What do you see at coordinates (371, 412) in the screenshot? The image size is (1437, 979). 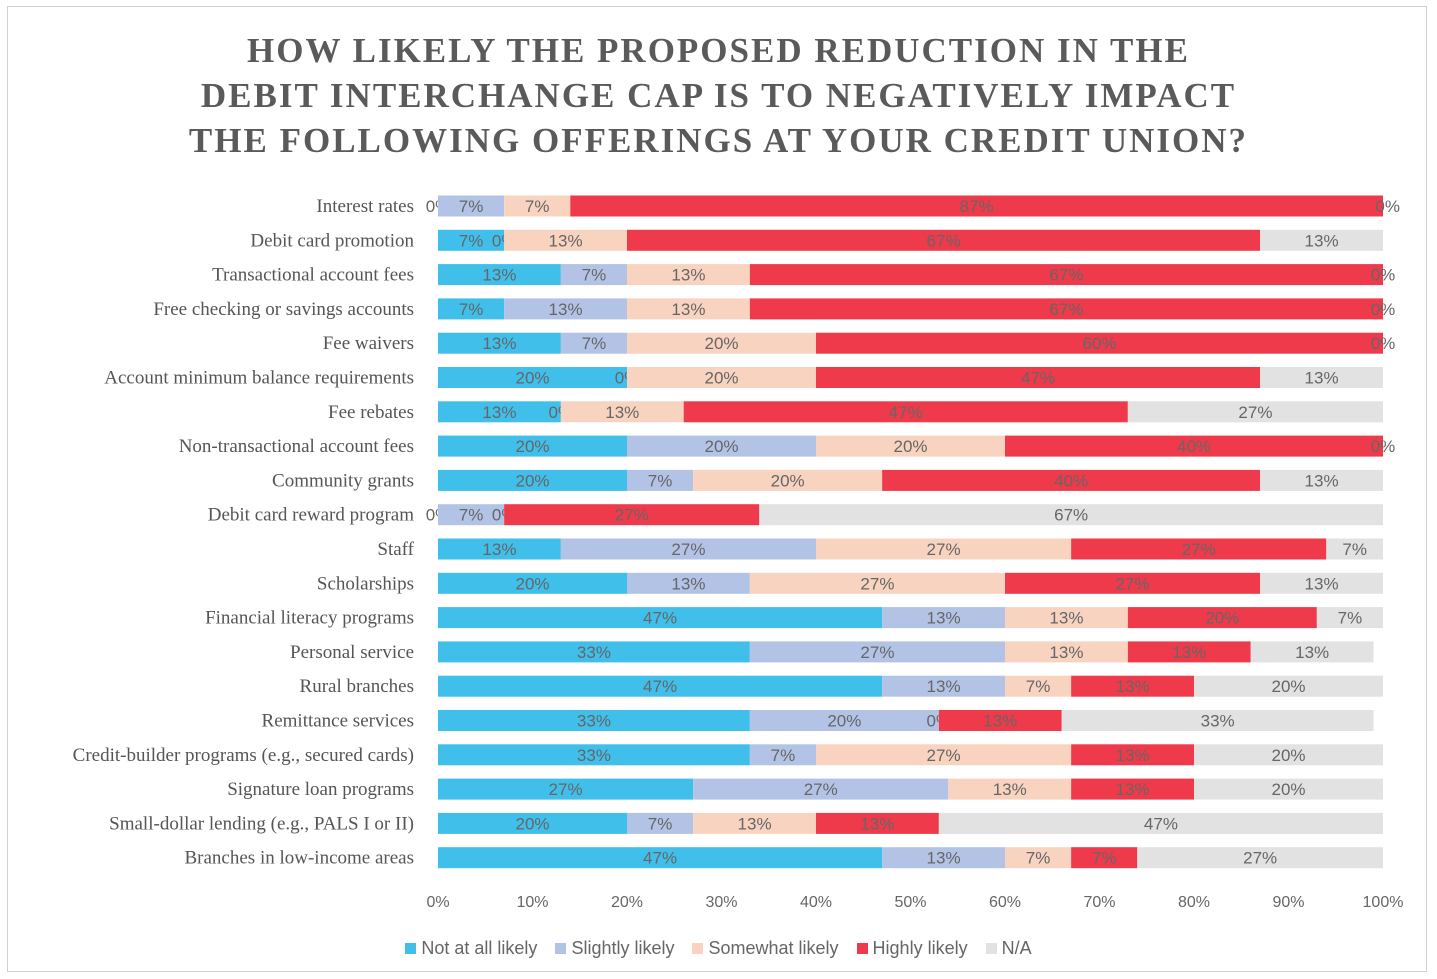 I see `category-label: Fee rebates` at bounding box center [371, 412].